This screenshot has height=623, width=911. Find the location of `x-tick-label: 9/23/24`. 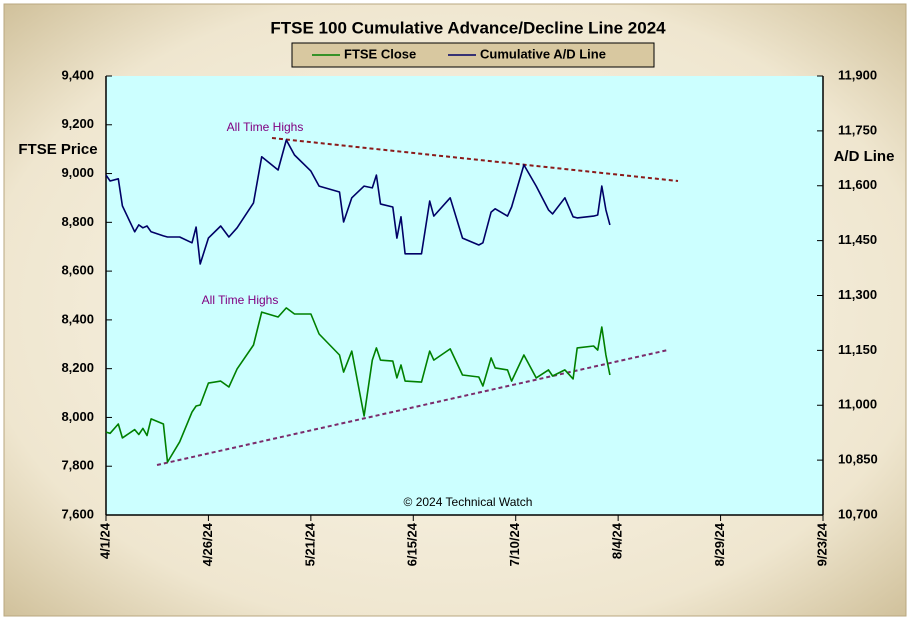

x-tick-label: 9/23/24 is located at coordinates (821, 544).